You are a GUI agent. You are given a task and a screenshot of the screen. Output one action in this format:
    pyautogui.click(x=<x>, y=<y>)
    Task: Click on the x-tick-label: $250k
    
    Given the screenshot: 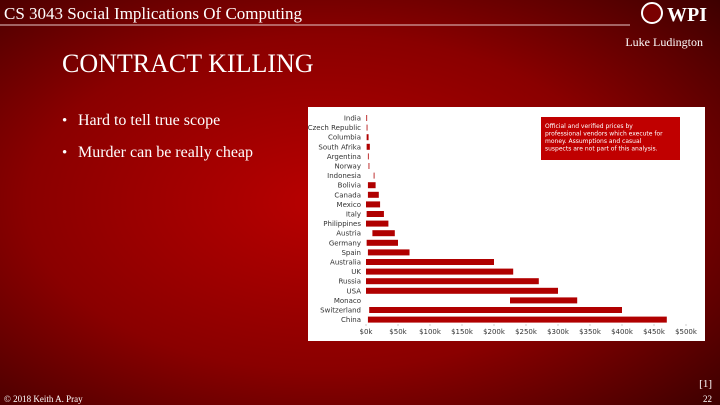 What is the action you would take?
    pyautogui.click(x=526, y=332)
    